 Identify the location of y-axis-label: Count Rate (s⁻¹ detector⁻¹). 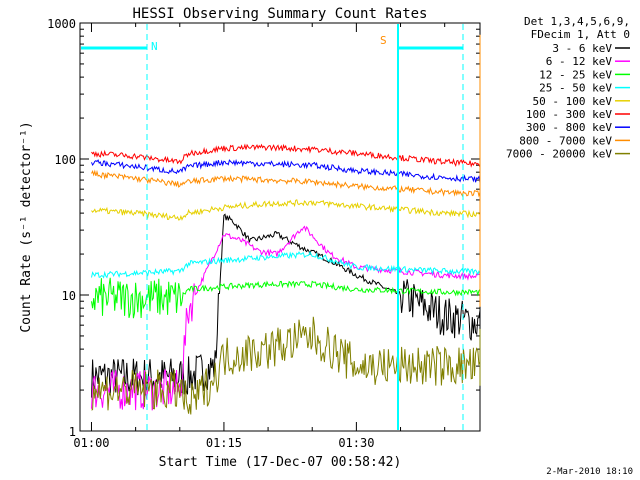
(26, 226).